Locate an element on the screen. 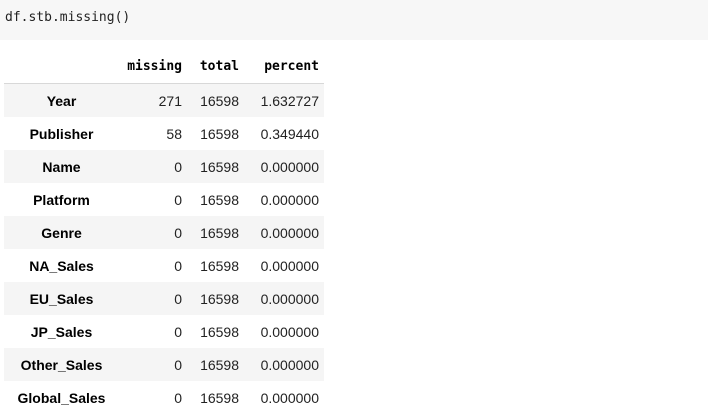 Image resolution: width=708 pixels, height=418 pixels. table-row: JP_Sales 0 16598 0.000000 is located at coordinates (164, 331).